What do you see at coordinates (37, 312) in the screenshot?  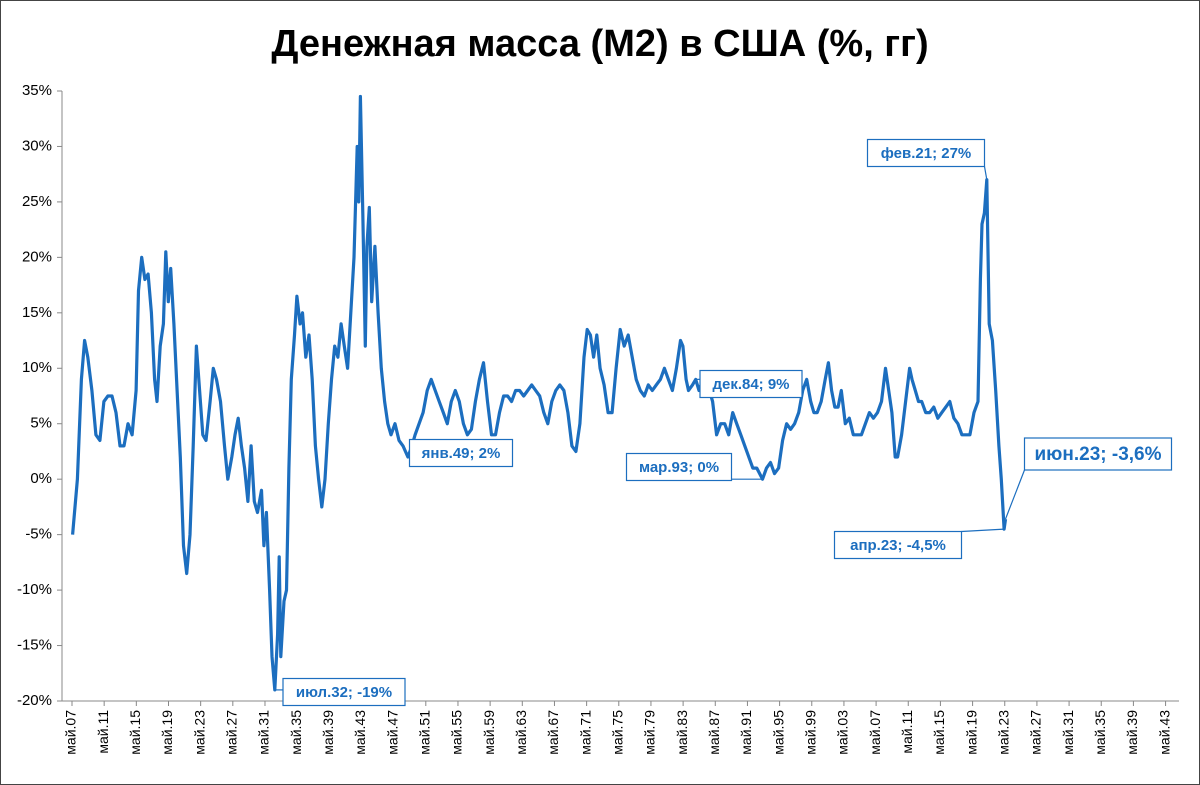 I see `y-tick-label: 15%` at bounding box center [37, 312].